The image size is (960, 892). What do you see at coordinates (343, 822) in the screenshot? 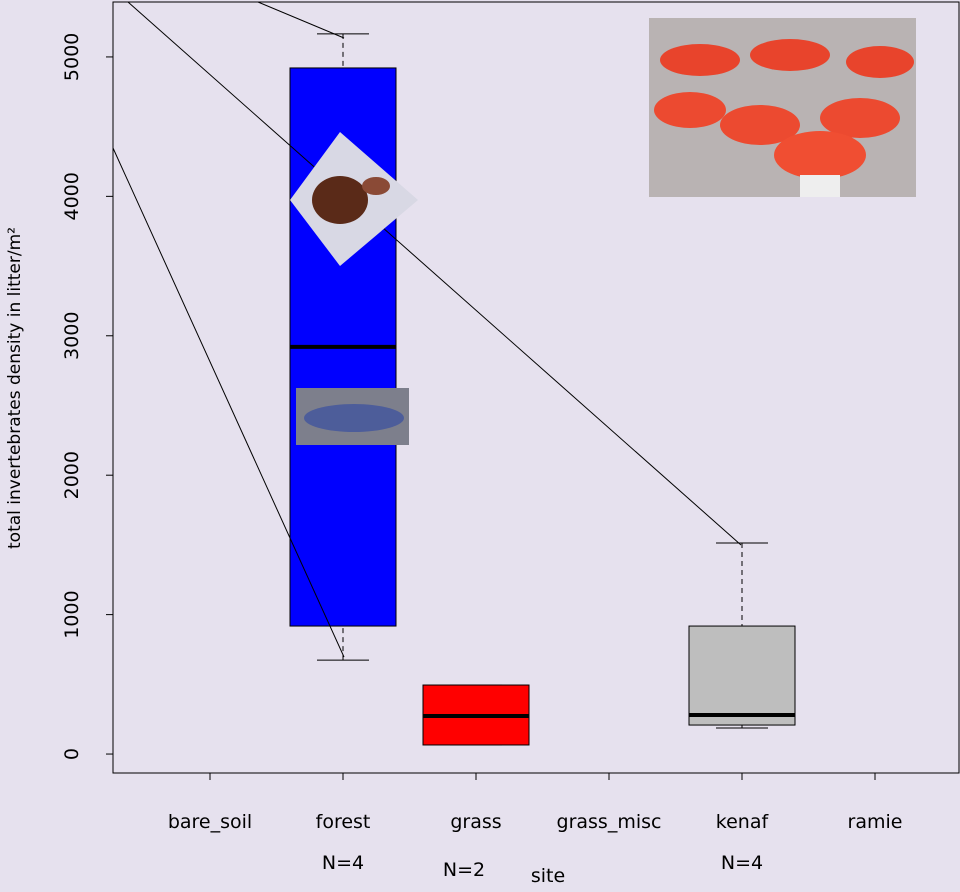
I see `x-tick-label: forest` at bounding box center [343, 822].